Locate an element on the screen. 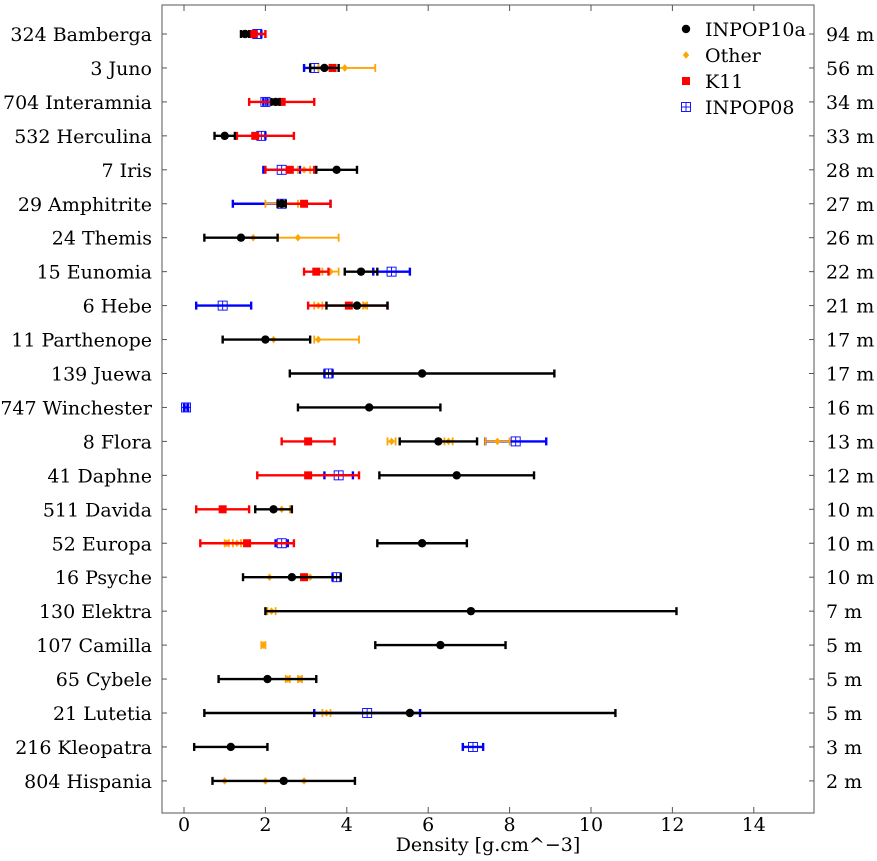  legend-label: INPOP10a is located at coordinates (755, 30).